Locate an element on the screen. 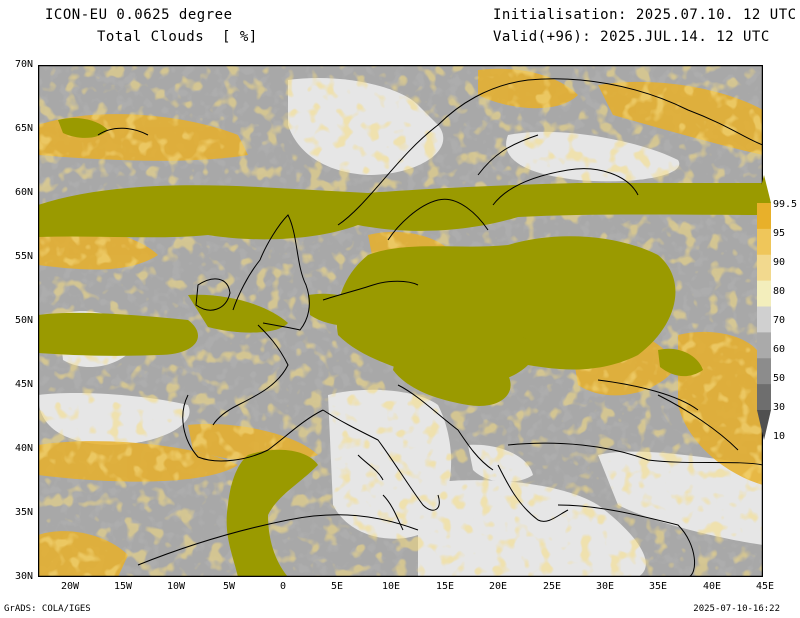 The image size is (800, 618). lat-label: 55N is located at coordinates (23, 256).